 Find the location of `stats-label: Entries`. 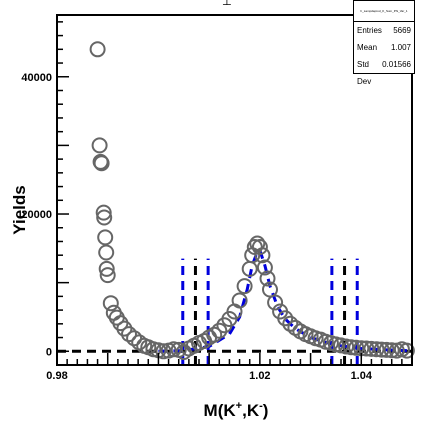

stats-label: Entries is located at coordinates (369, 30).